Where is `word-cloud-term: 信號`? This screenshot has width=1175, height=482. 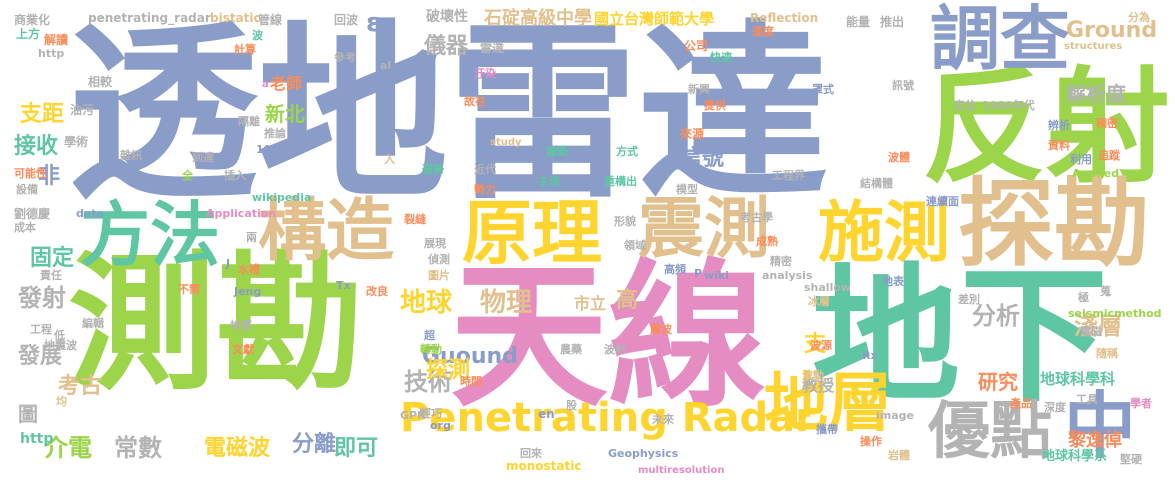
word-cloud-term: 信號 is located at coordinates (702, 158).